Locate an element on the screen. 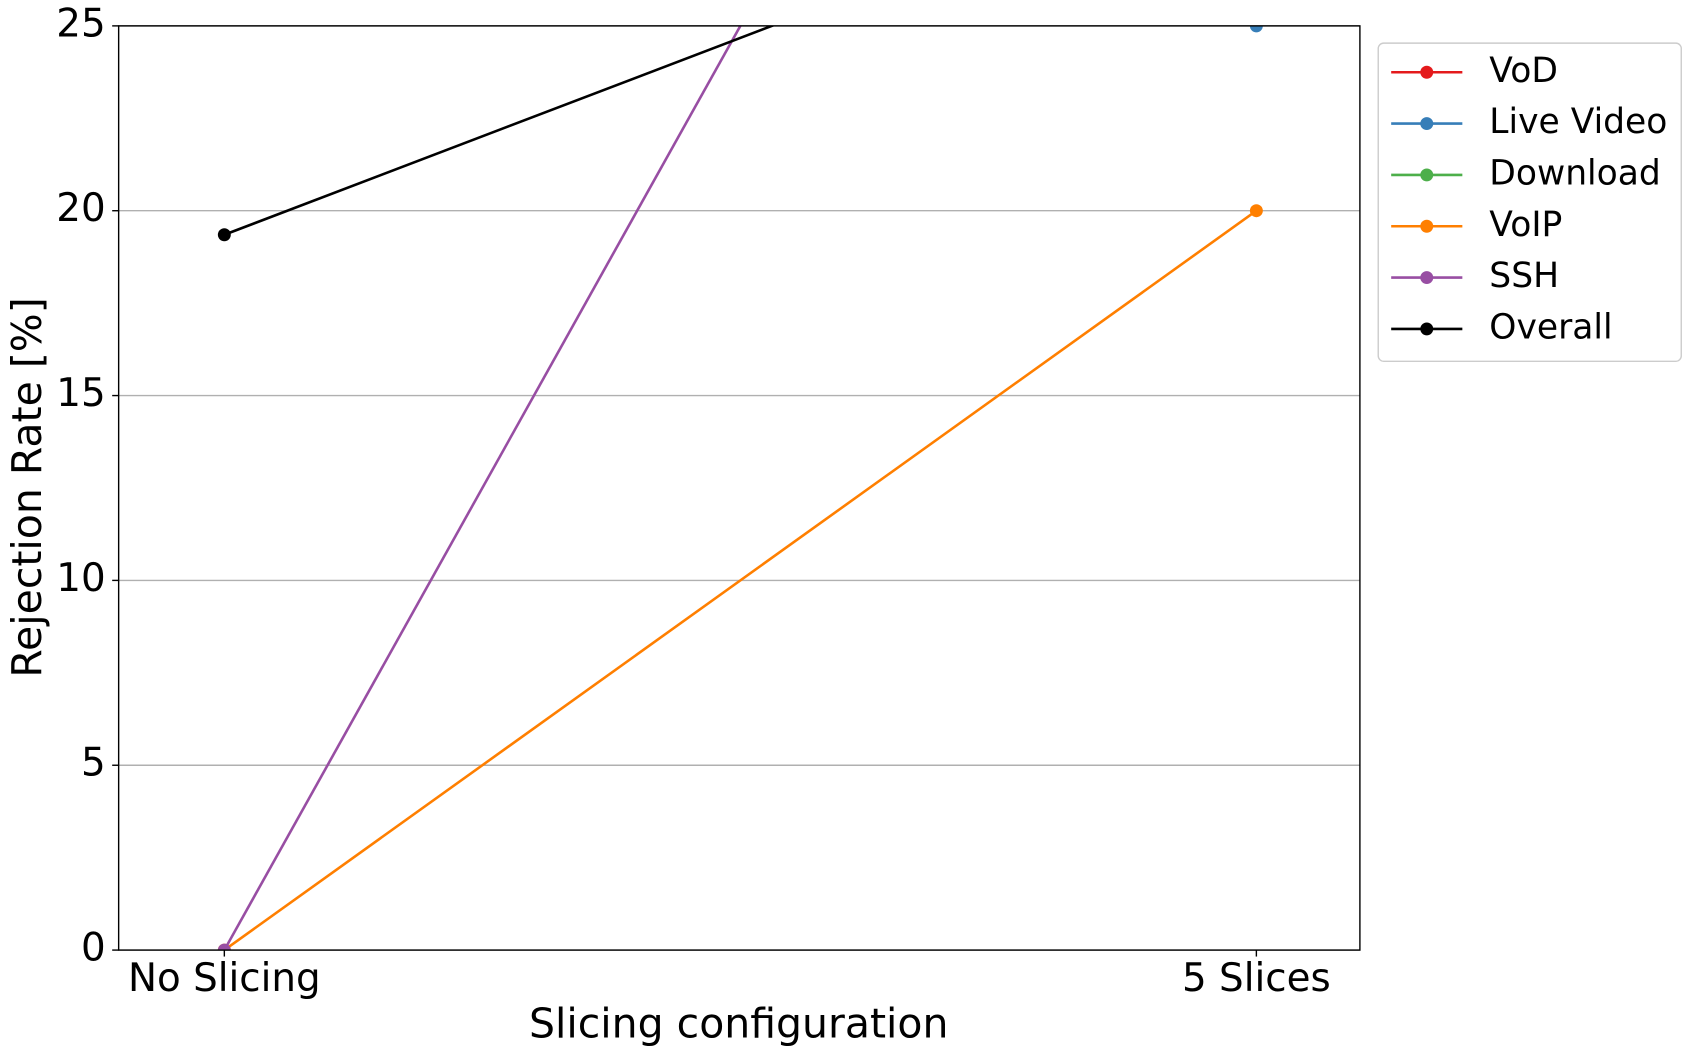  y-tick-label: 10 is located at coordinates (80, 578).